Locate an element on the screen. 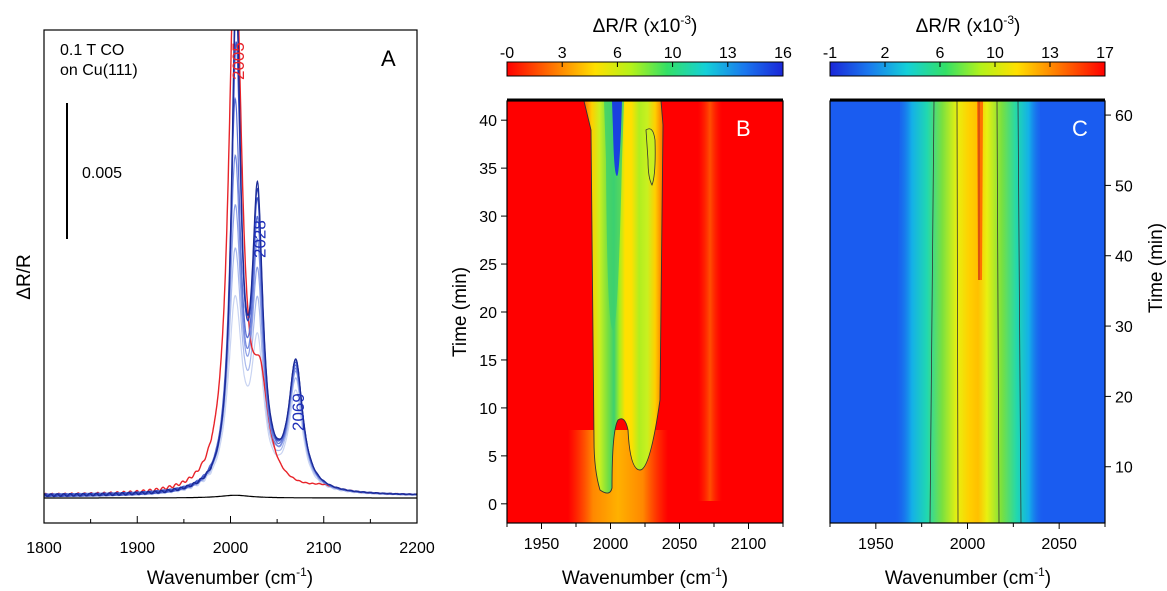 This screenshot has width=1167, height=591. panel-b-y-tick-label: 25 is located at coordinates (488, 265).